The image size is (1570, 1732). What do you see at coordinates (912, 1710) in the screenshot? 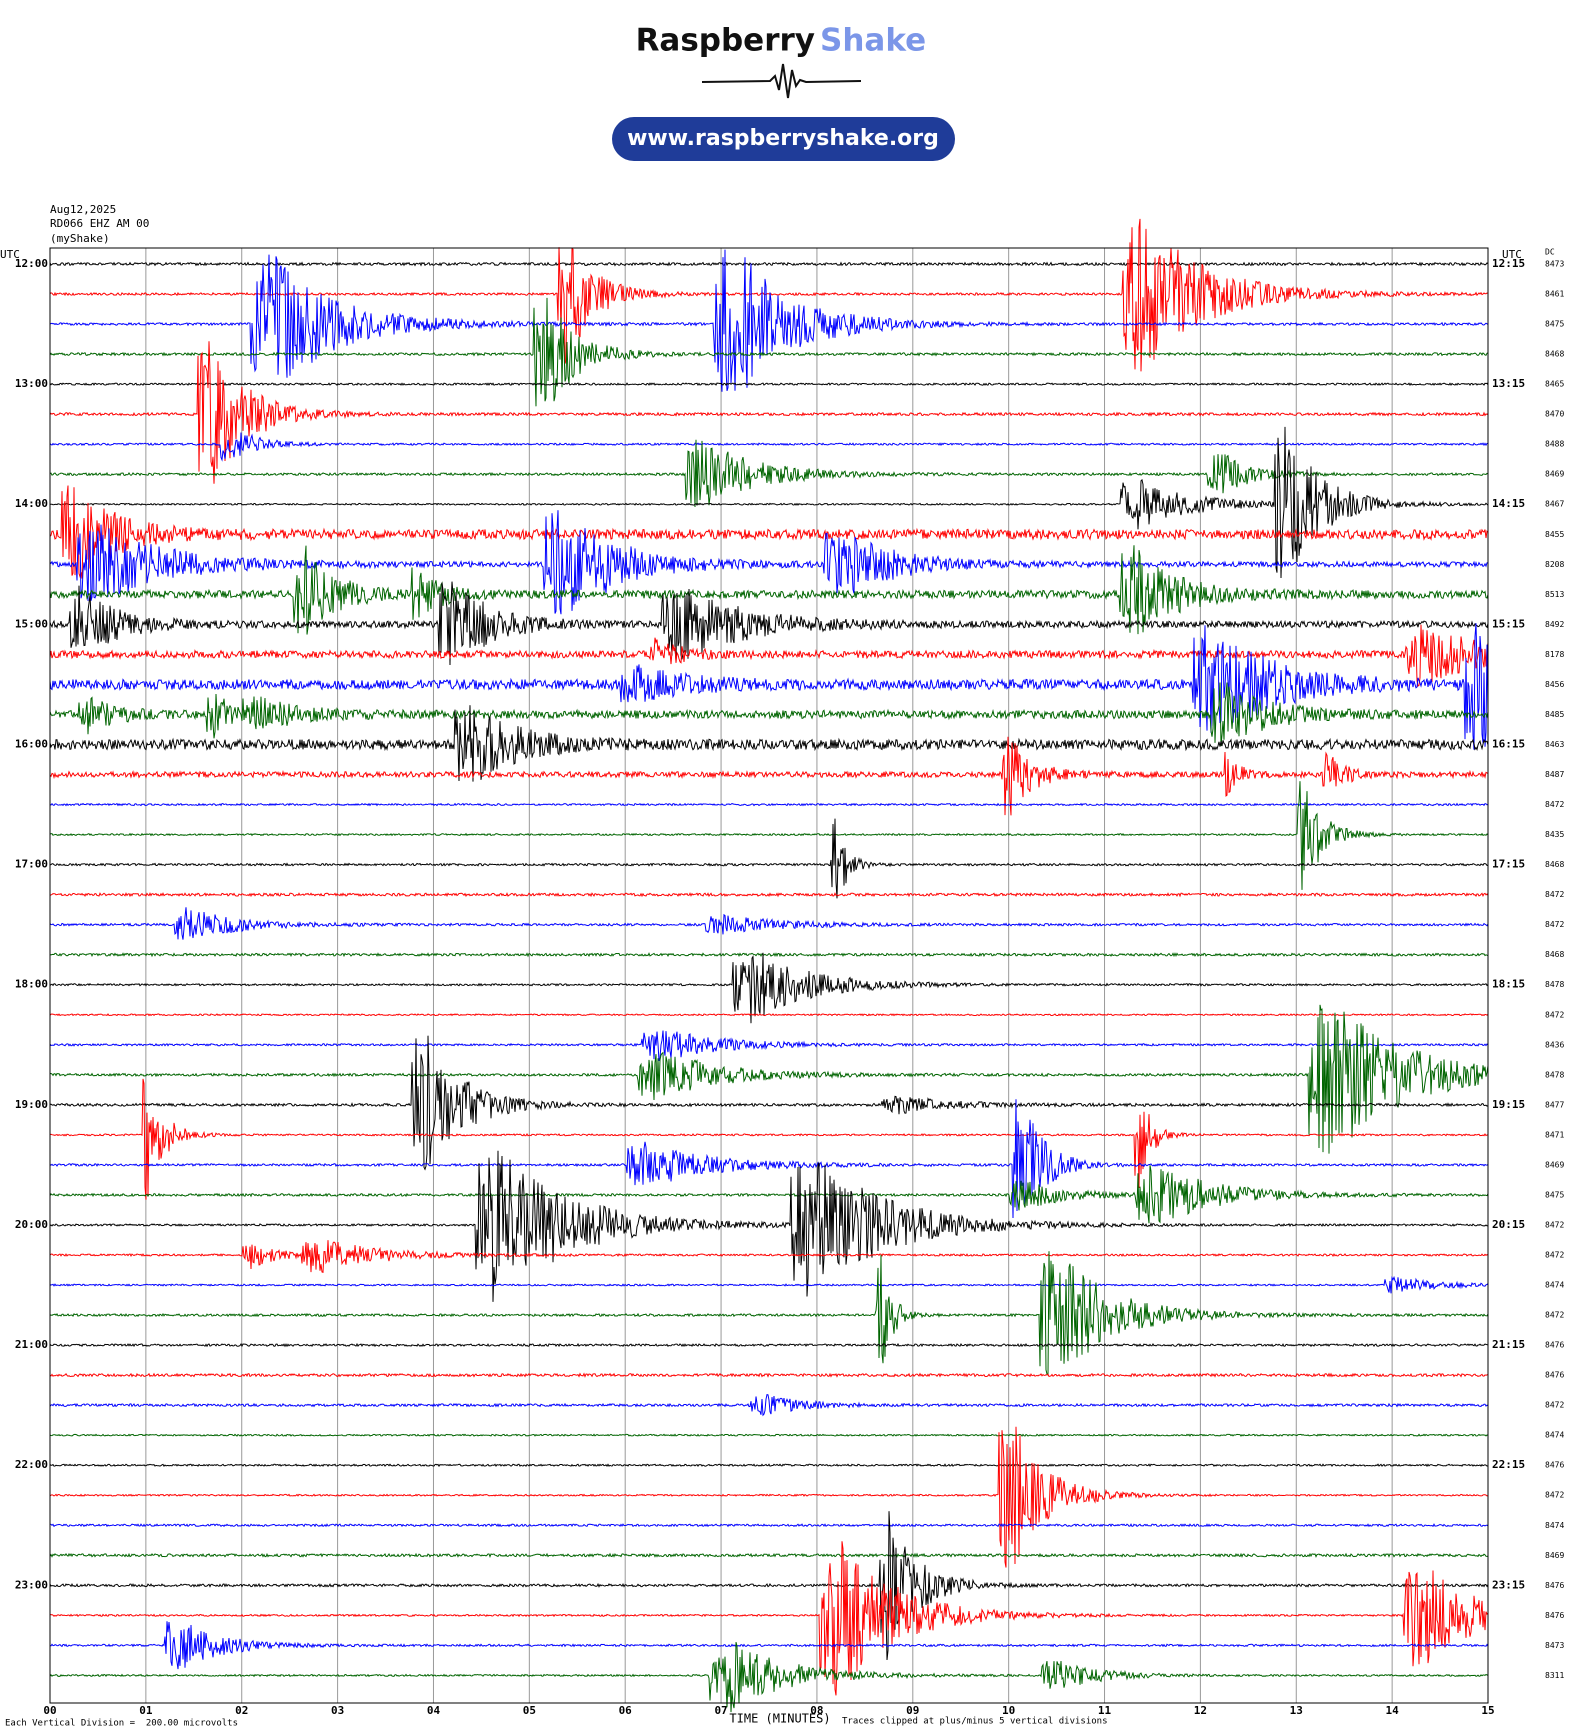
I see `x-tick-label: 09` at bounding box center [912, 1710].